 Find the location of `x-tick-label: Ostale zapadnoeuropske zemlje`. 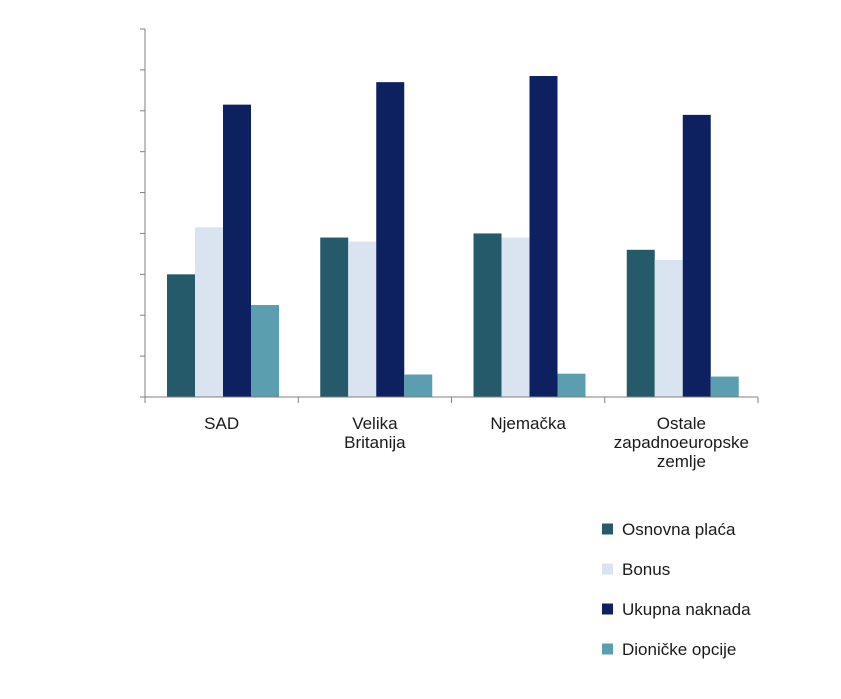

x-tick-label: Ostale zapadnoeuropske zemlje is located at coordinates (681, 442).